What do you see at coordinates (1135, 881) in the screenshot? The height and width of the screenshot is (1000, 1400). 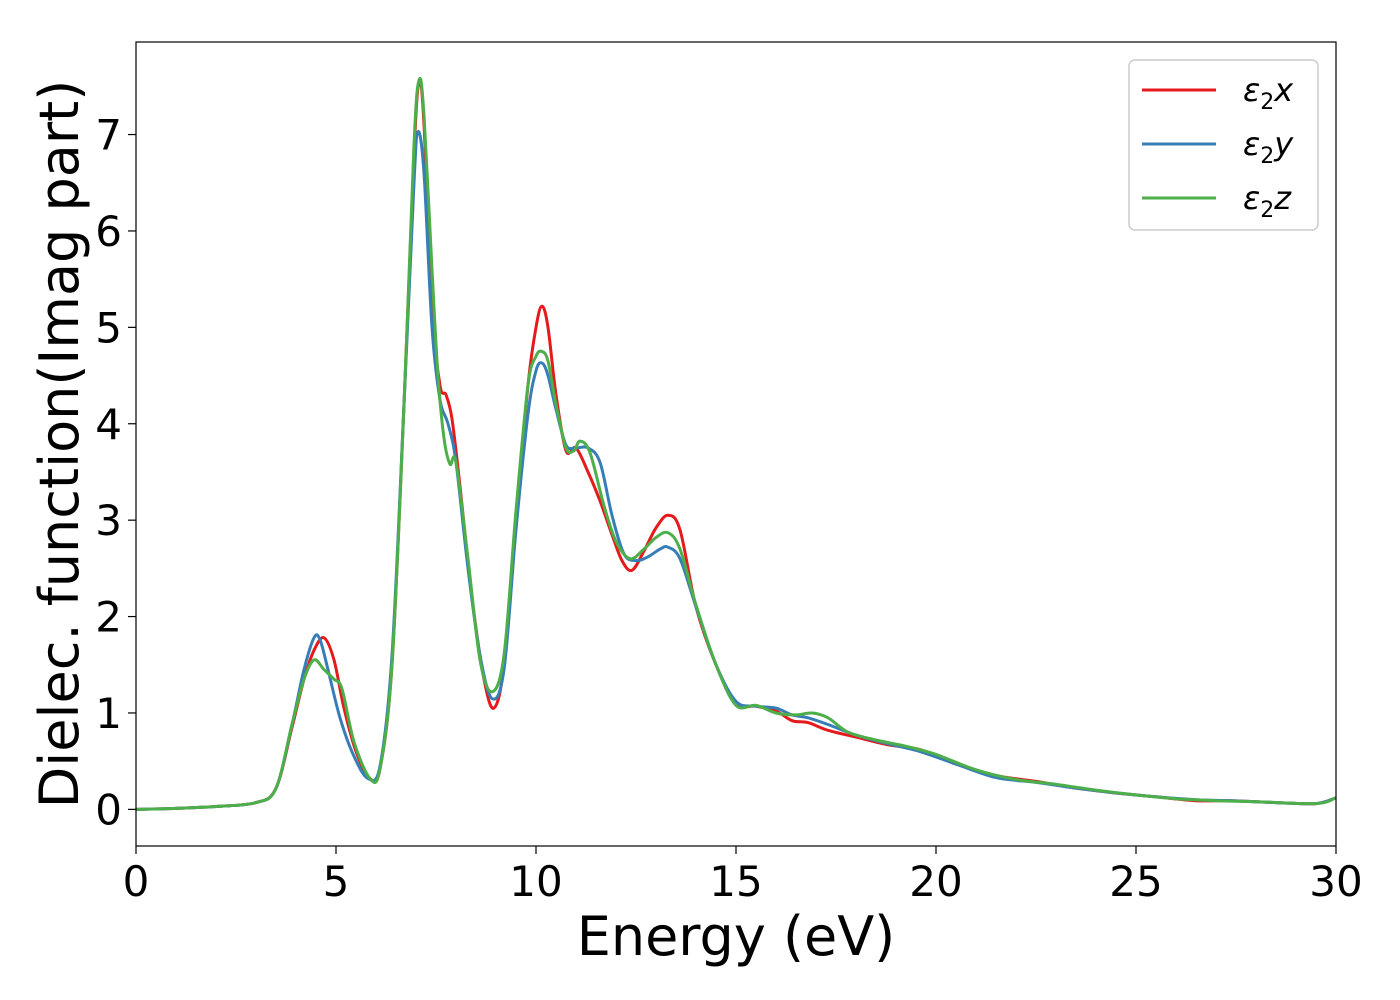 I see `x-tick-label: 25` at bounding box center [1135, 881].